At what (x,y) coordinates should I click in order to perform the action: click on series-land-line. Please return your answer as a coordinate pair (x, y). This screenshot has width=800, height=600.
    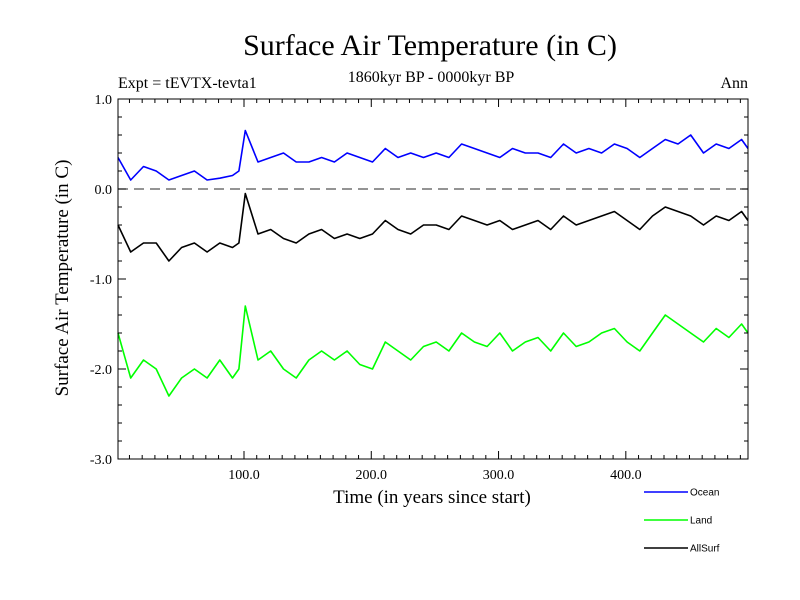
    Looking at the image, I should click on (433, 351).